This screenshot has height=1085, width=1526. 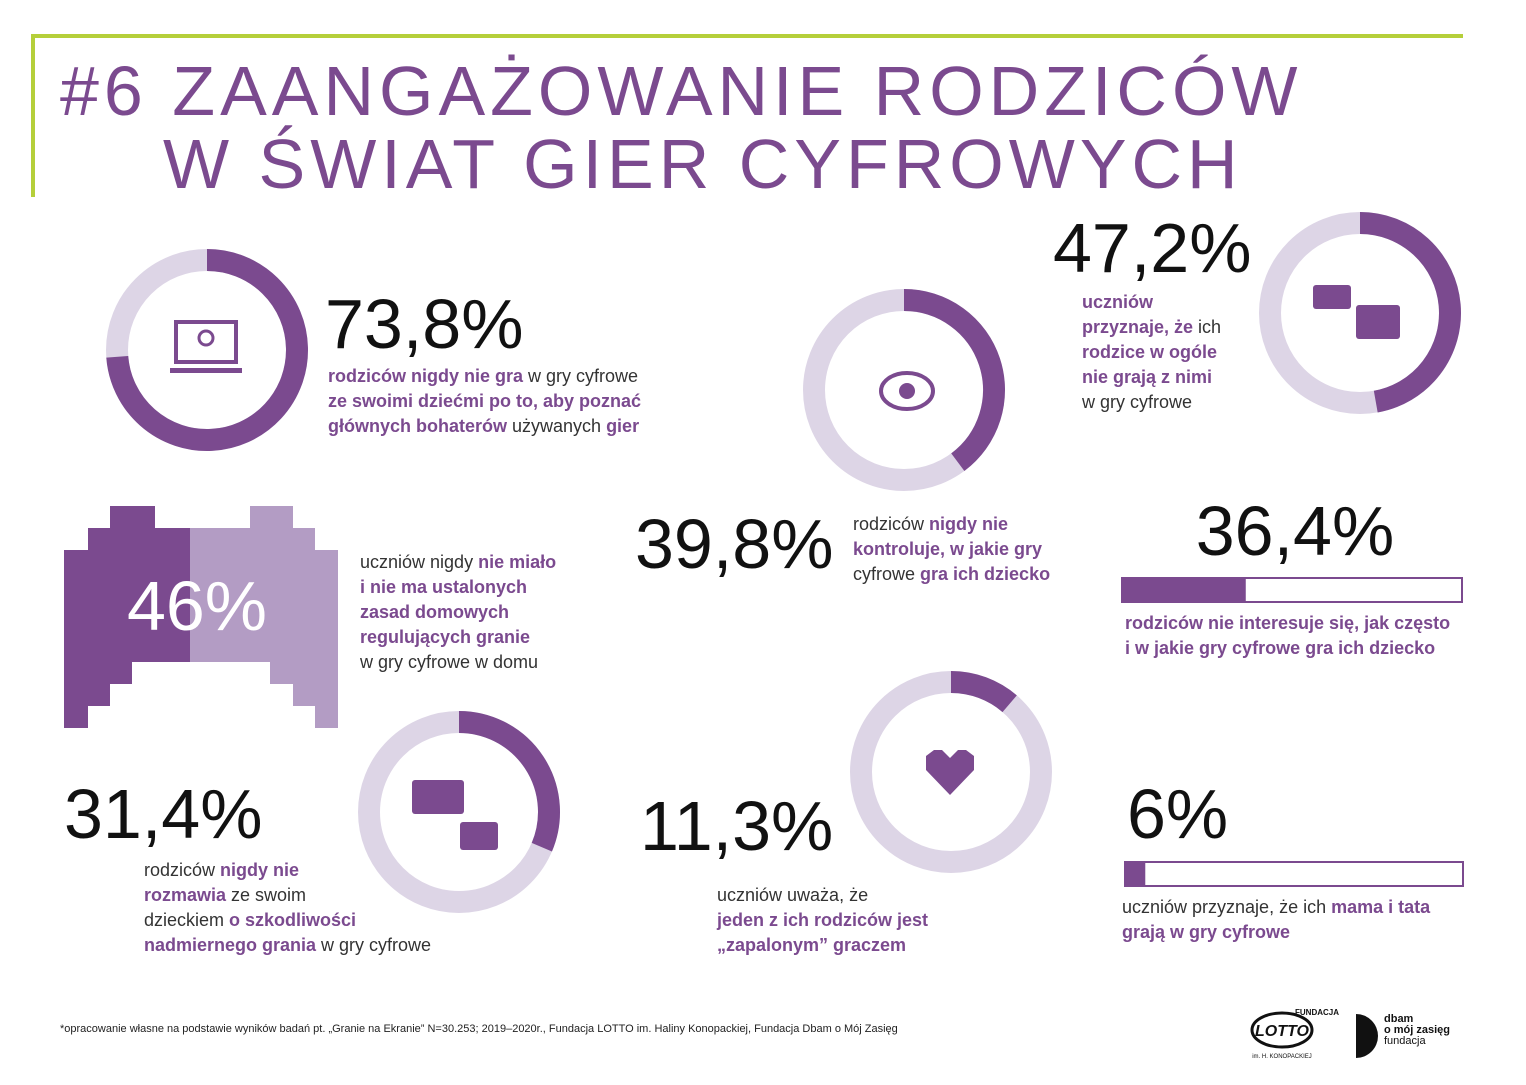 I want to click on logo-dbam: dbam o mój zasięg fundacja, so click(x=1403, y=1035).